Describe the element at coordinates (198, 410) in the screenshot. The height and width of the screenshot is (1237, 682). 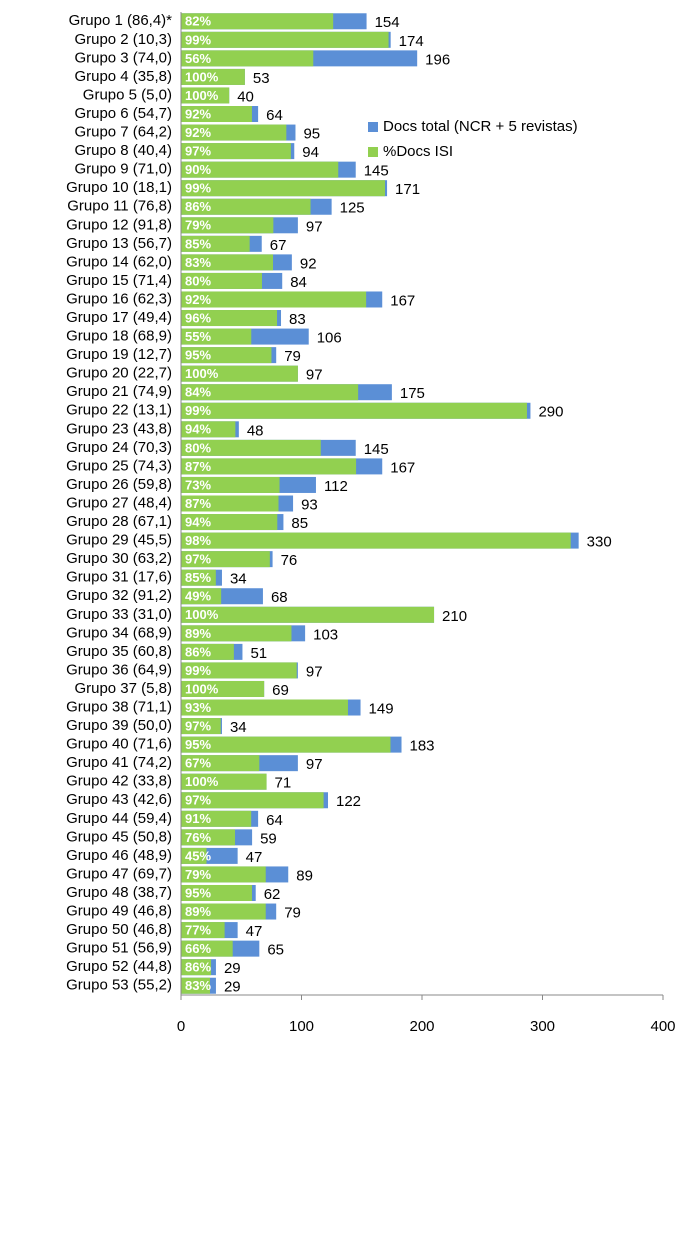
I see `pct-label: 99%` at that location.